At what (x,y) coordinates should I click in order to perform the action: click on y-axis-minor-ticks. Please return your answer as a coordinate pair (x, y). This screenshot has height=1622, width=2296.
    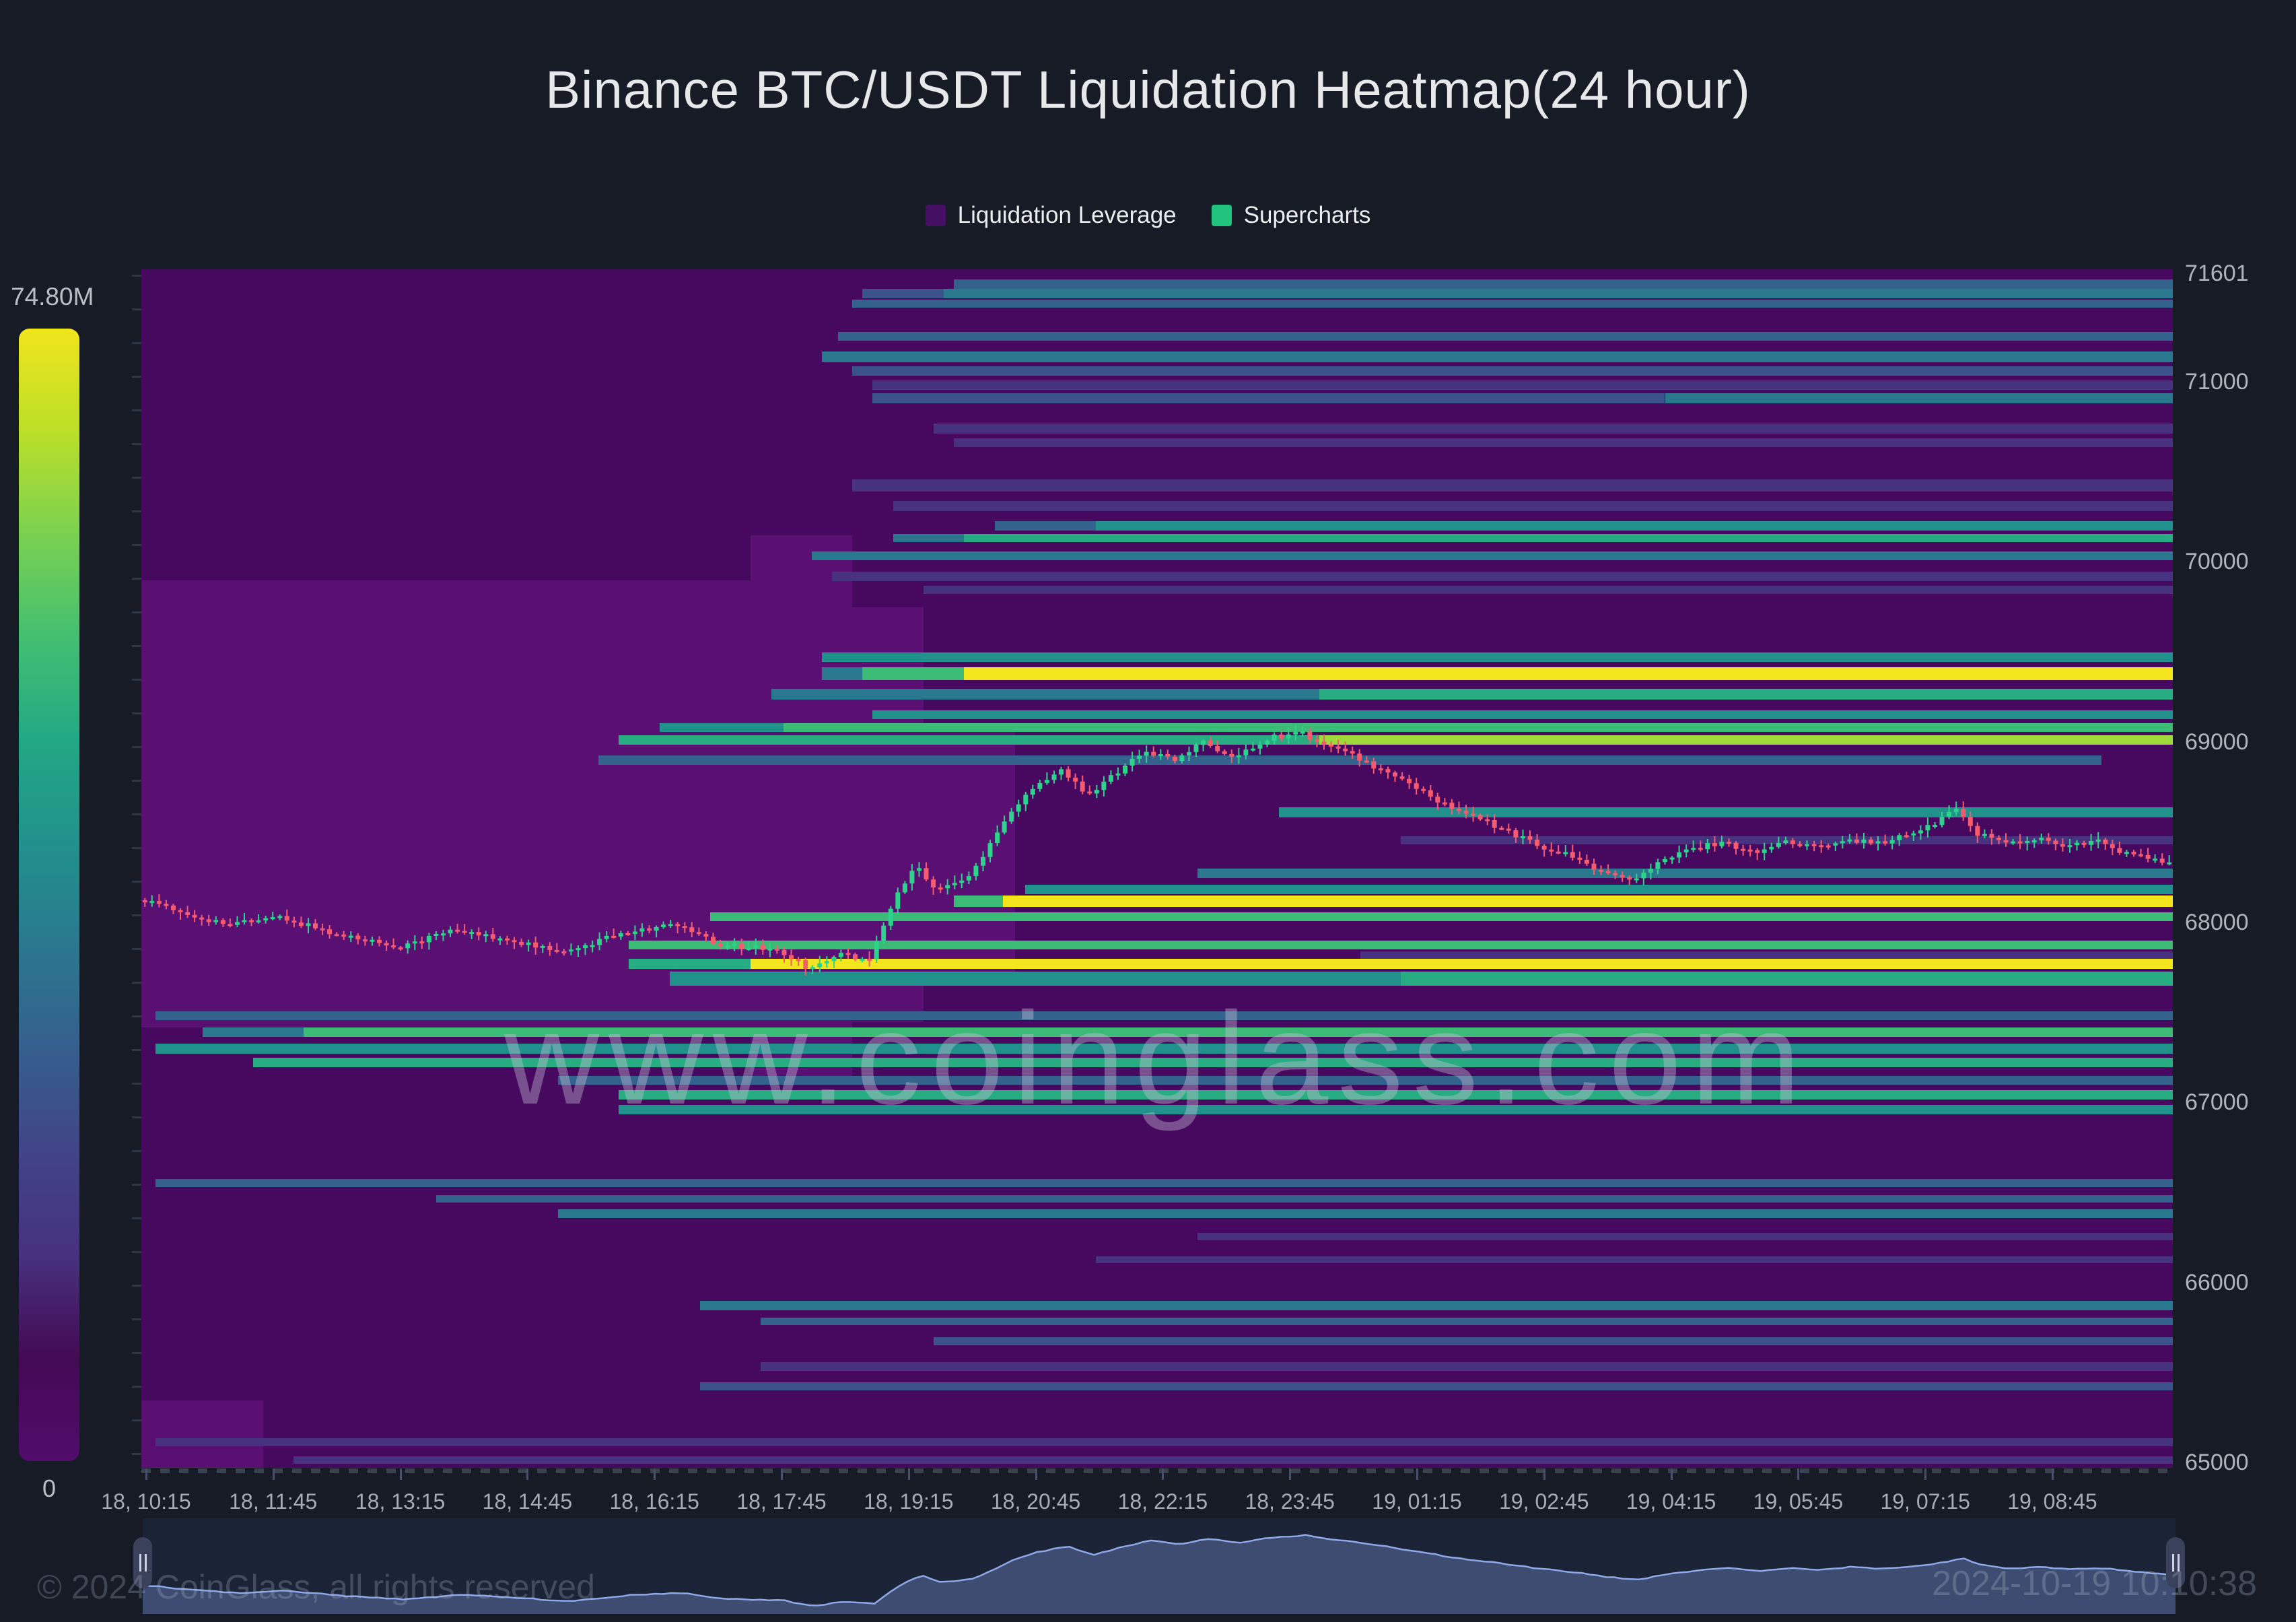
    Looking at the image, I should click on (136, 871).